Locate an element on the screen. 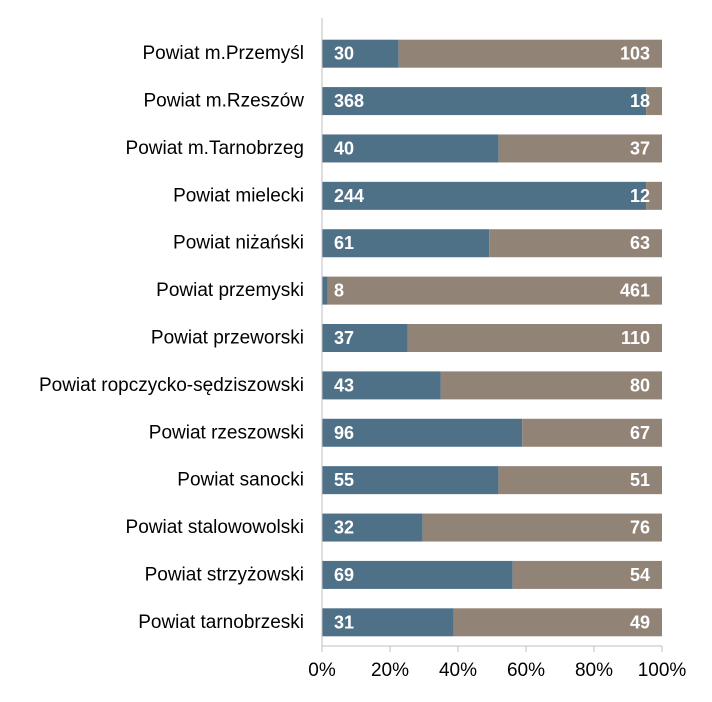 This screenshot has width=712, height=702. x-tick-label: 20% is located at coordinates (390, 670).